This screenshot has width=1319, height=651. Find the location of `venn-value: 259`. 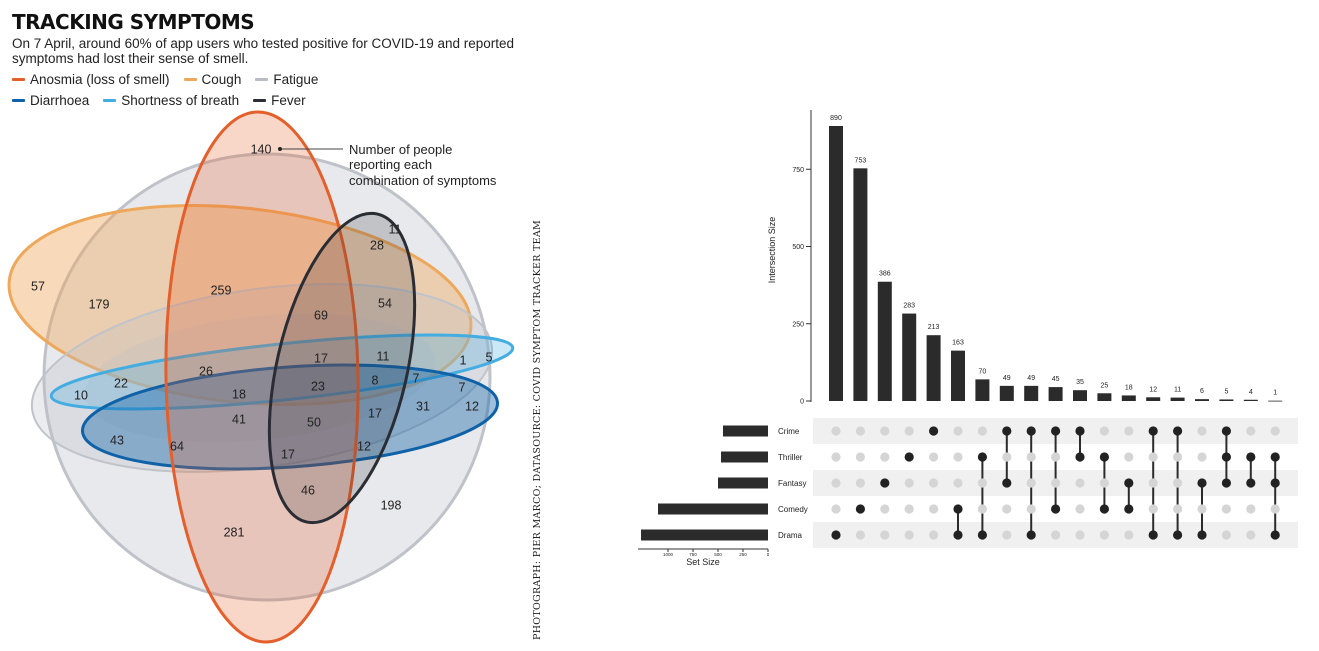

venn-value: 259 is located at coordinates (221, 290).